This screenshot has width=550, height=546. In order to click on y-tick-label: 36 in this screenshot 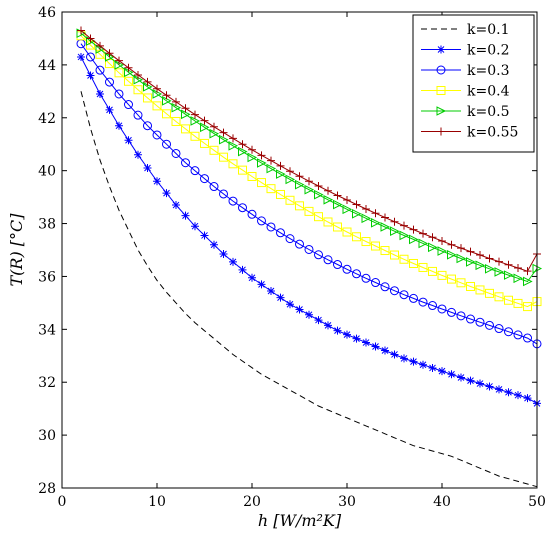, I will do `click(47, 277)`.